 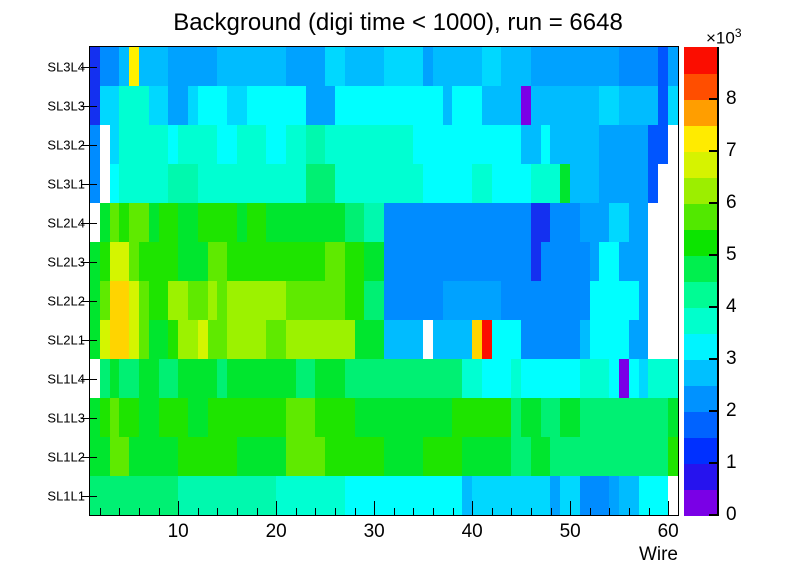 What do you see at coordinates (700, 281) in the screenshot?
I see `colorbar` at bounding box center [700, 281].